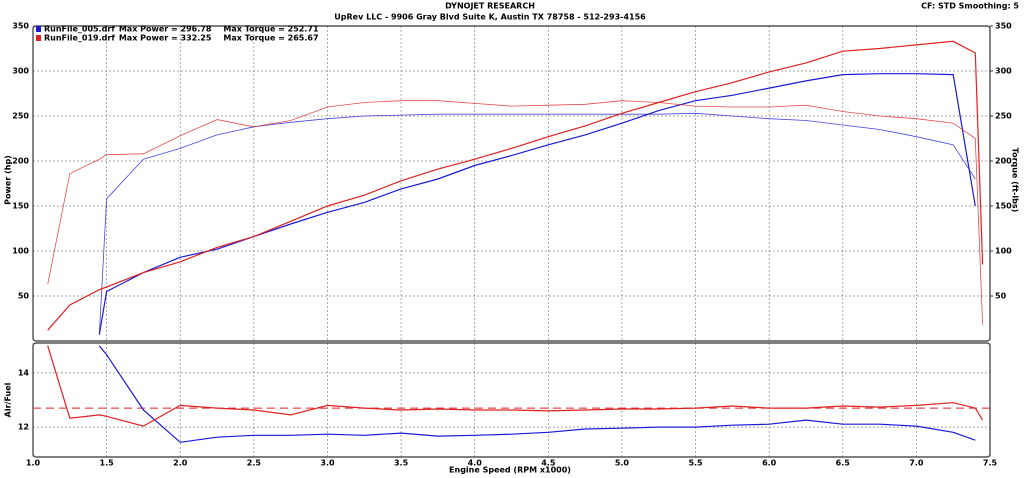 This screenshot has height=478, width=1024. Describe the element at coordinates (1003, 26) in the screenshot. I see `y2-tick-label: 350` at that location.